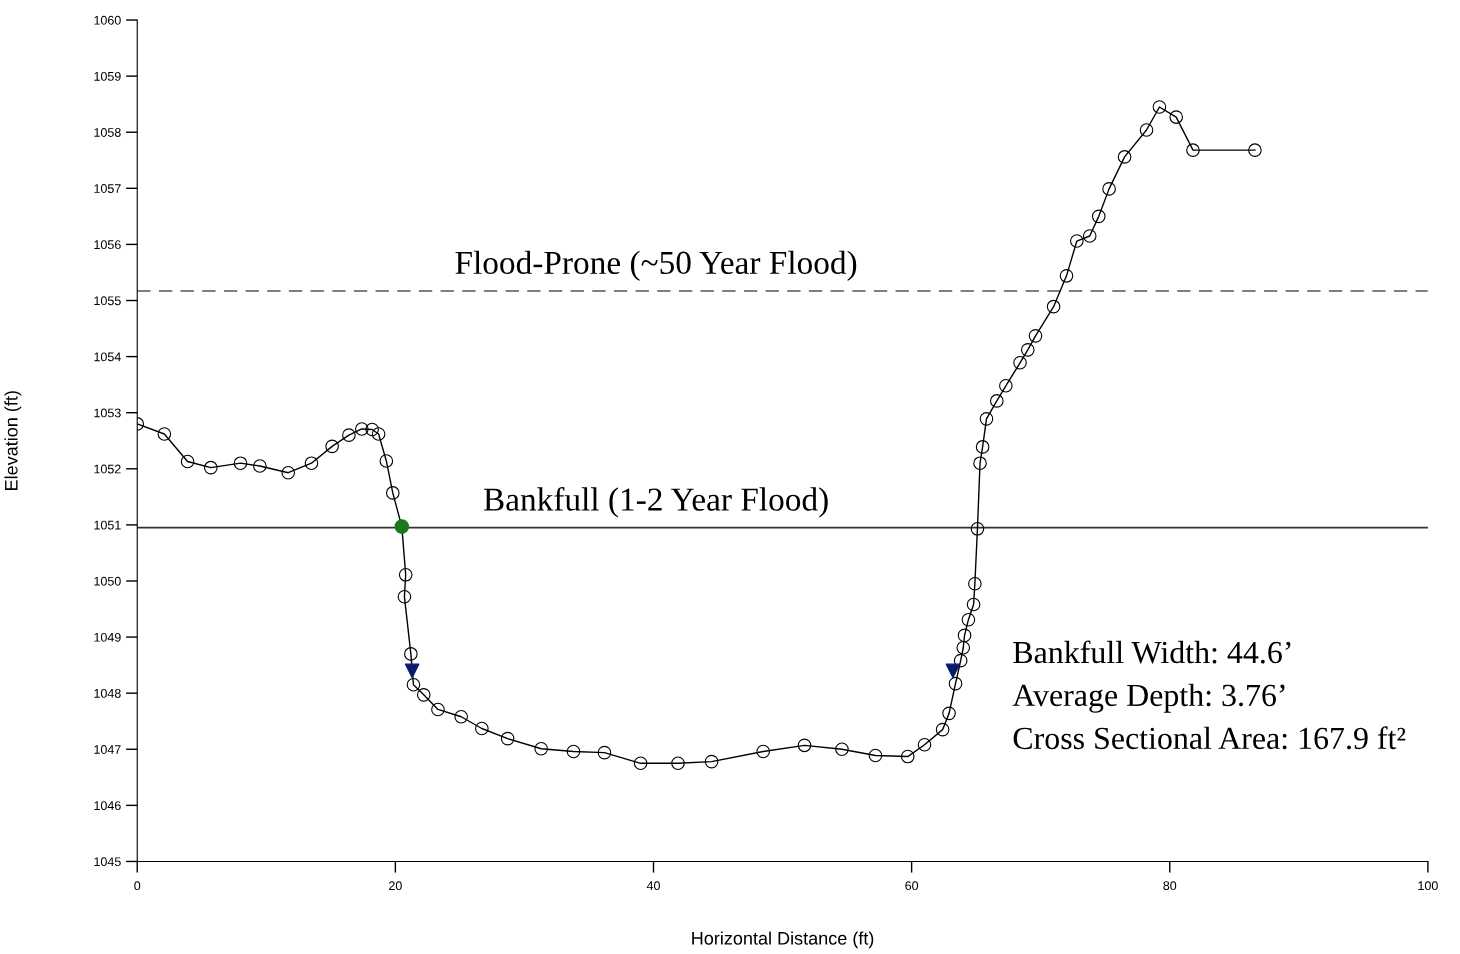  What do you see at coordinates (13, 440) in the screenshot?
I see `y-axis-title: Elevation (ft)` at bounding box center [13, 440].